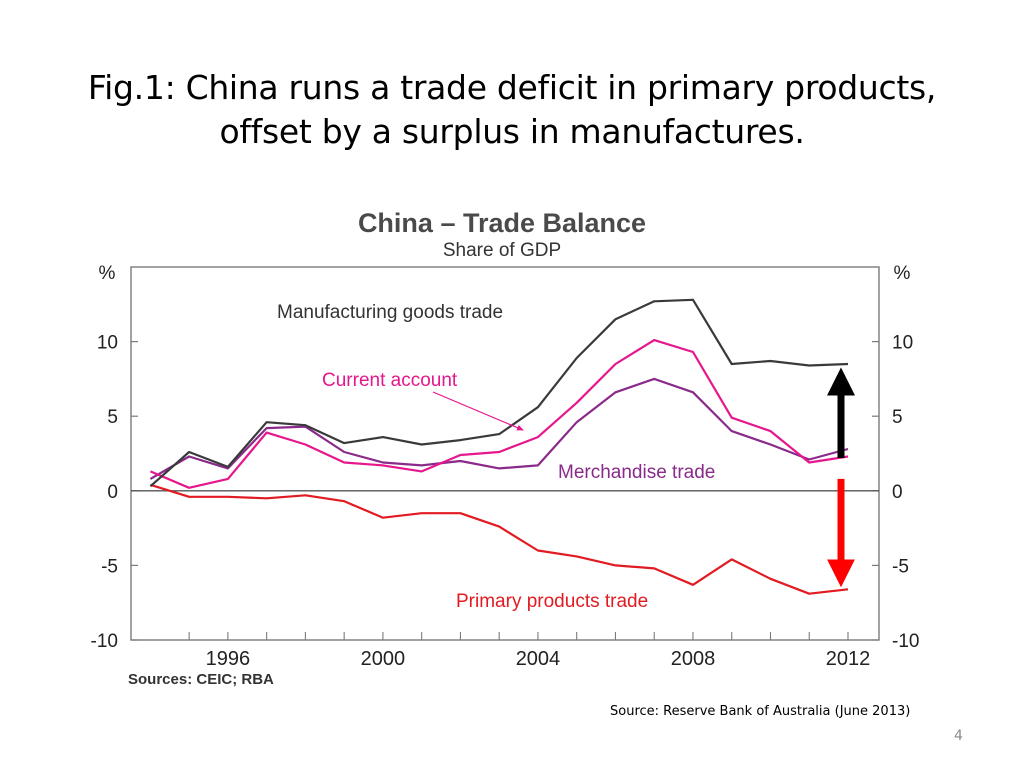 The image size is (1024, 768). I want to click on series-line-current-account, so click(499, 414).